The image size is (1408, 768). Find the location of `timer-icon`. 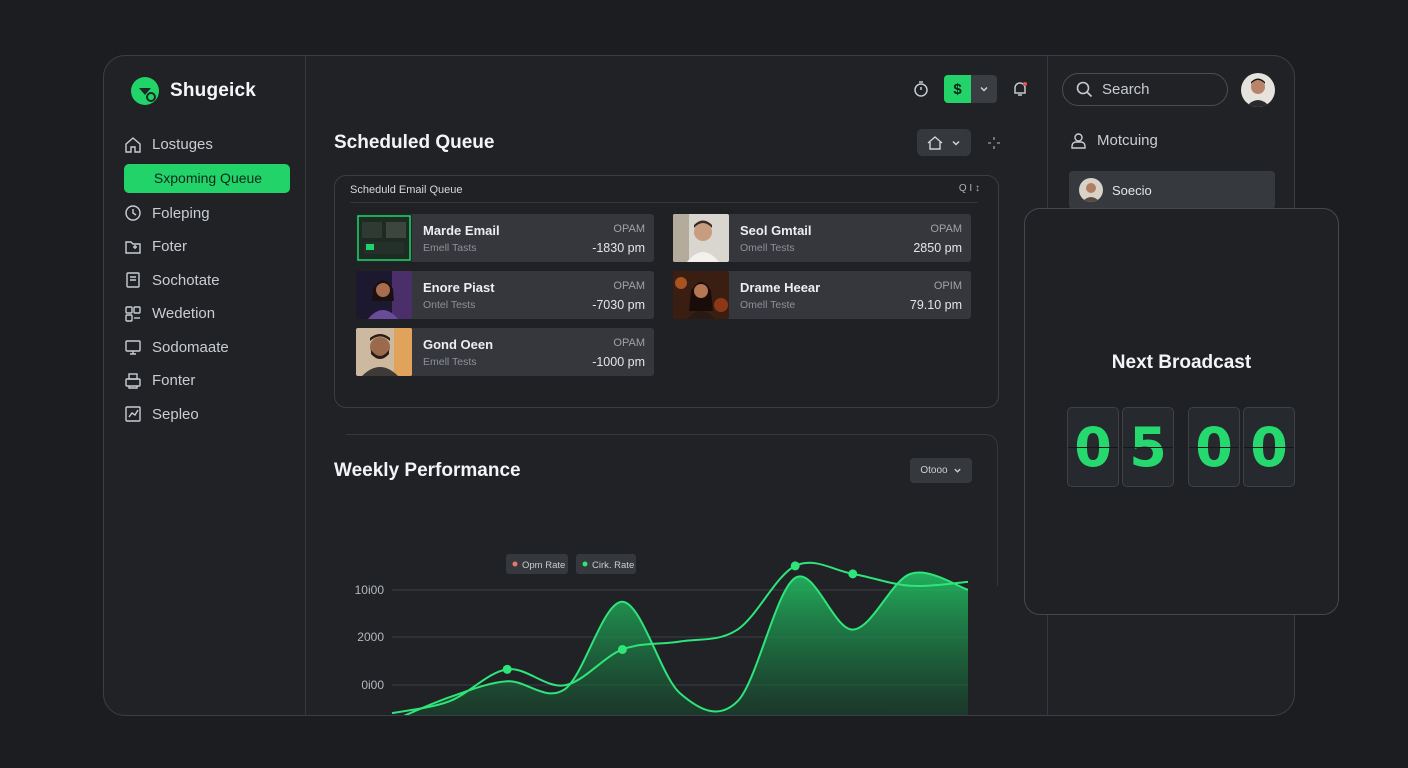

timer-icon is located at coordinates (921, 89).